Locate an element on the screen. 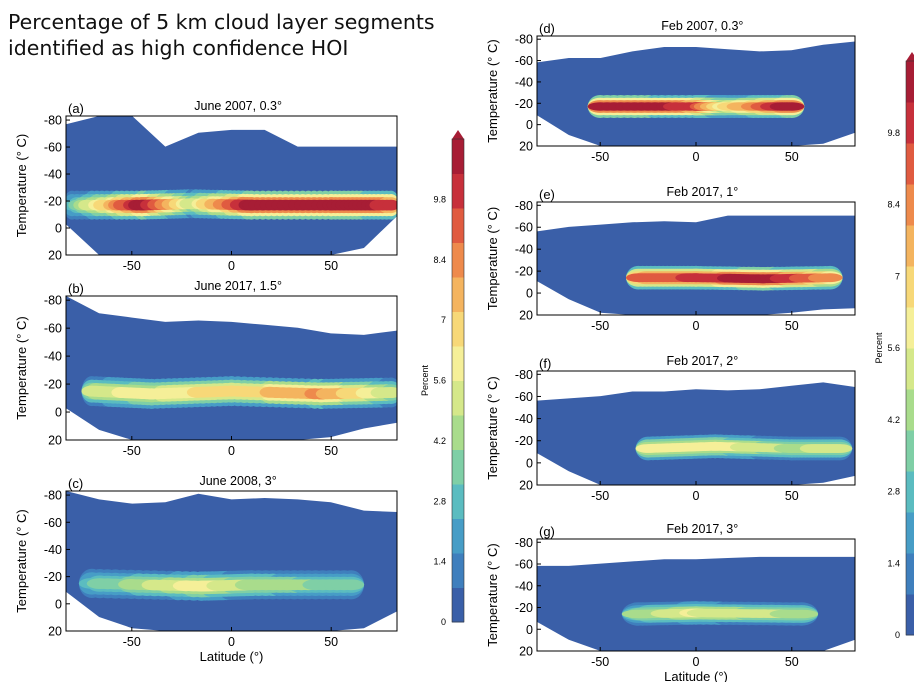  colorbar-tick-label: 4.2 is located at coordinates (439, 441).